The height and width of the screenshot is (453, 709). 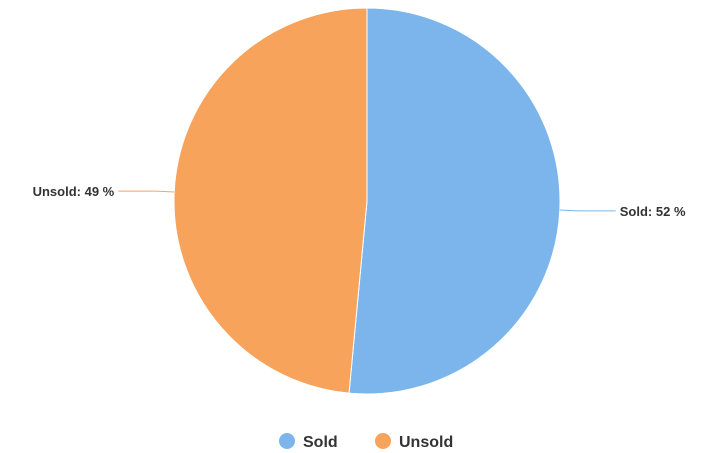 I want to click on legend-marker-unsold, so click(x=383, y=441).